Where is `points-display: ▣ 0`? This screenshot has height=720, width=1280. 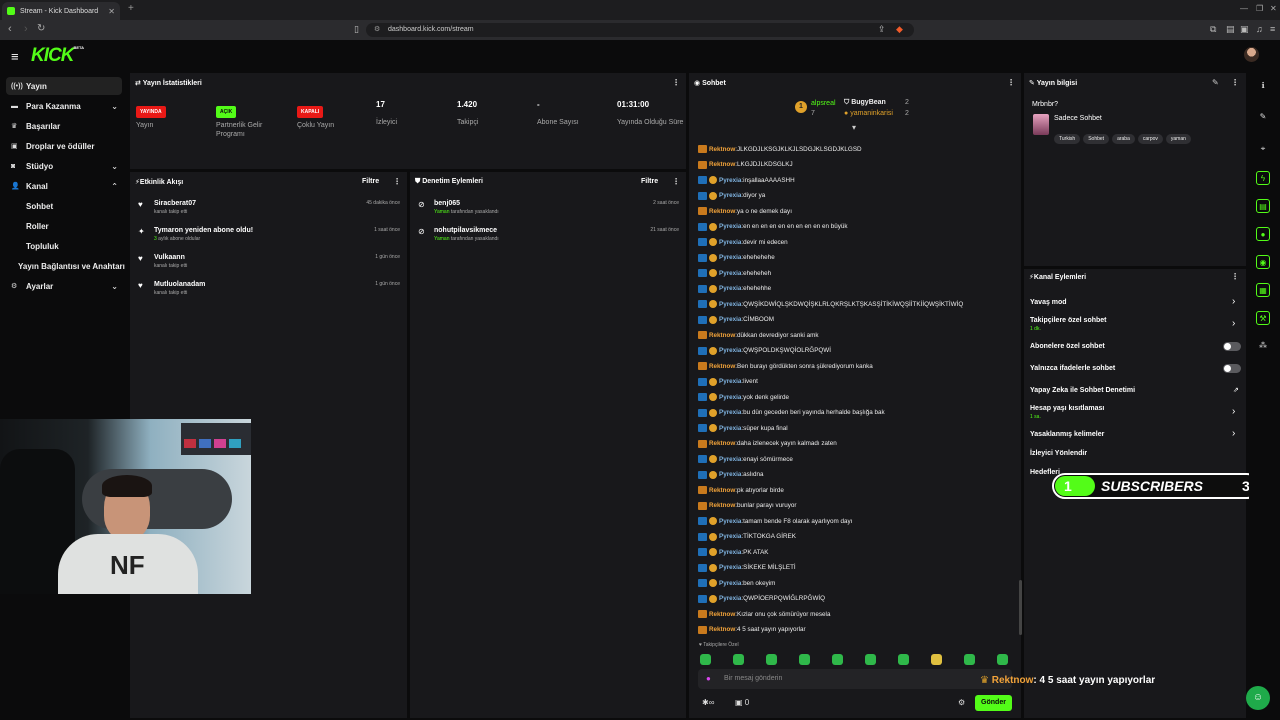
points-display: ▣ 0 is located at coordinates (742, 702).